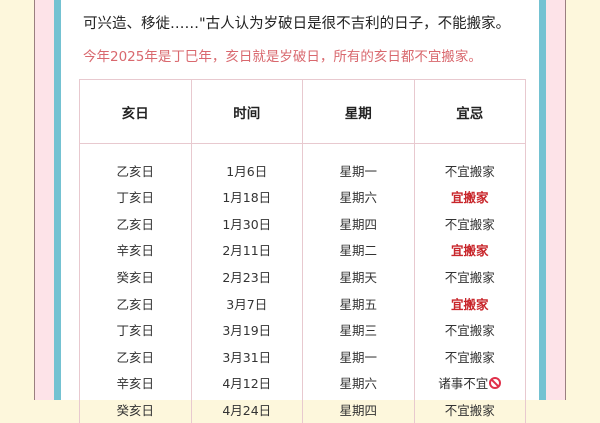 The image size is (600, 423). Describe the element at coordinates (247, 172) in the screenshot. I see `cell-text: 1月6日` at that location.